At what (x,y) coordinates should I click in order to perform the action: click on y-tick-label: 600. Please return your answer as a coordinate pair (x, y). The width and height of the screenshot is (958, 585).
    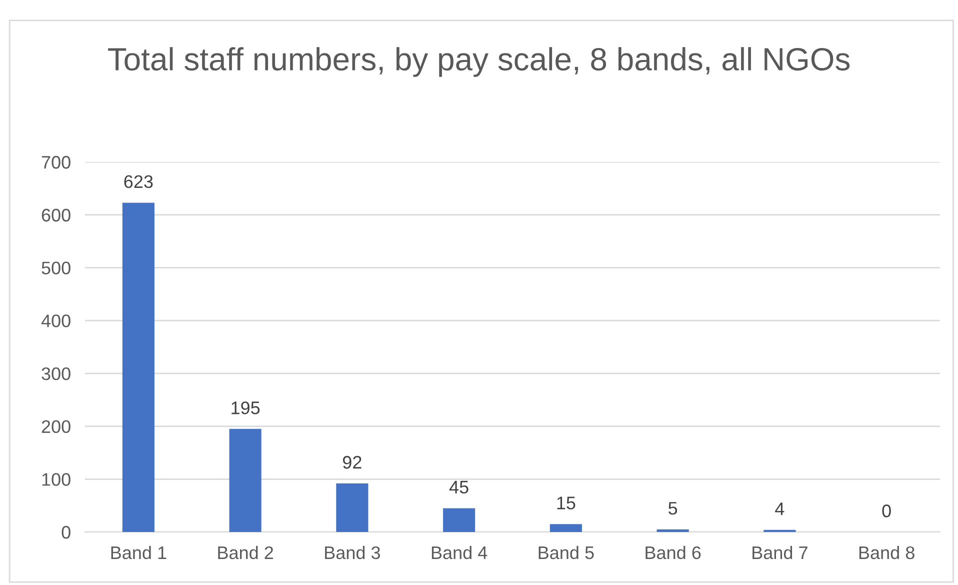
    Looking at the image, I should click on (56, 215).